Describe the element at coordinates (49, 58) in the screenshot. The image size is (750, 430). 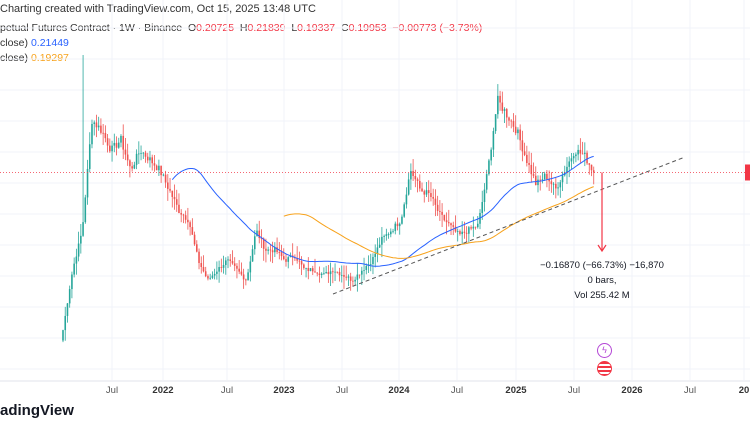
I see `ma2-value: 0.19297` at that location.